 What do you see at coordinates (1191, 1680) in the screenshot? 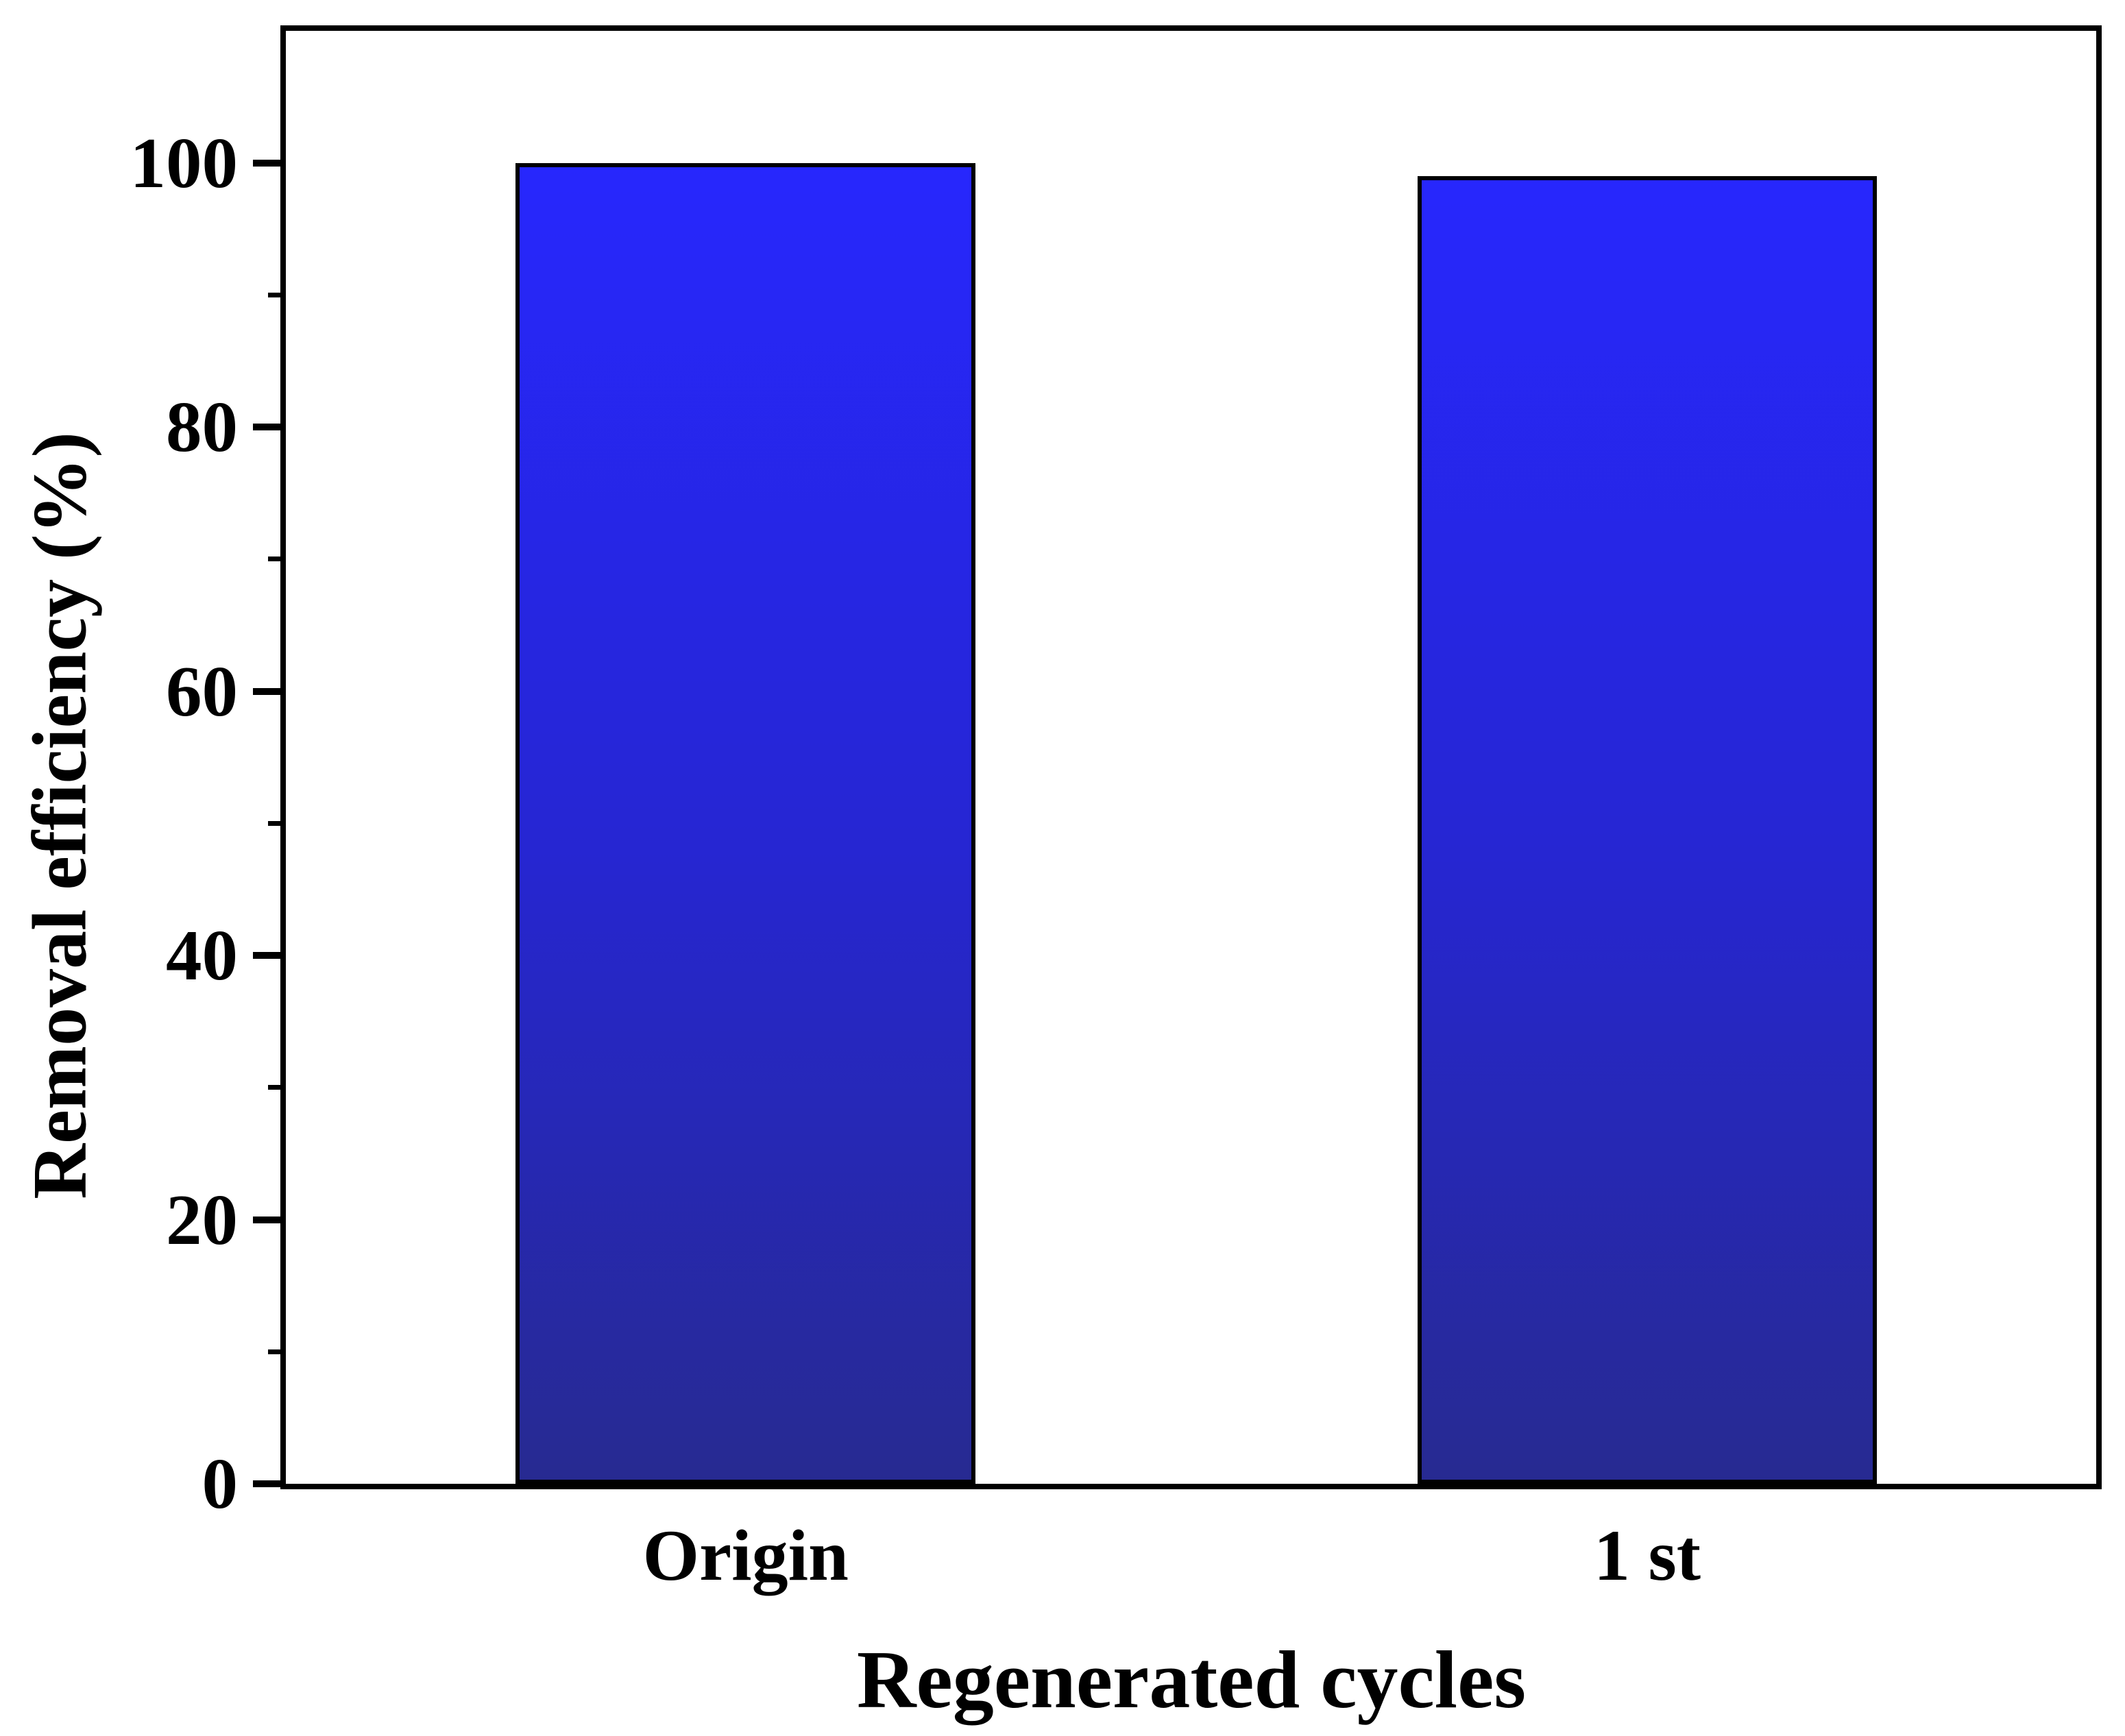
I see `x-axis-label: Regenerated cycles` at bounding box center [1191, 1680].